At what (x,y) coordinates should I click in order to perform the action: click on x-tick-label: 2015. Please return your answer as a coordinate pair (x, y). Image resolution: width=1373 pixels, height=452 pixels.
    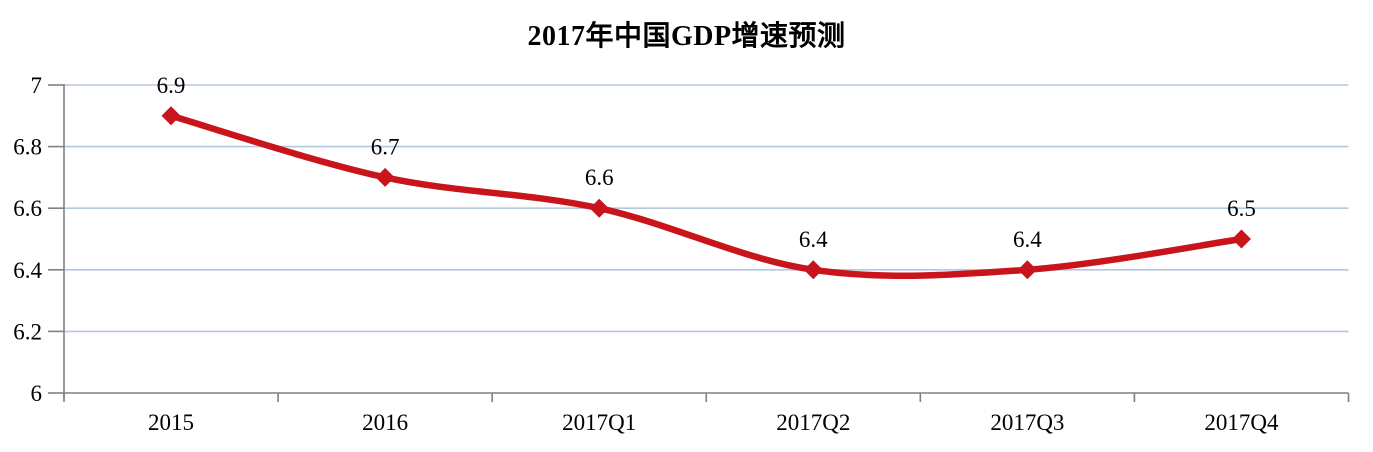
    Looking at the image, I should click on (171, 422).